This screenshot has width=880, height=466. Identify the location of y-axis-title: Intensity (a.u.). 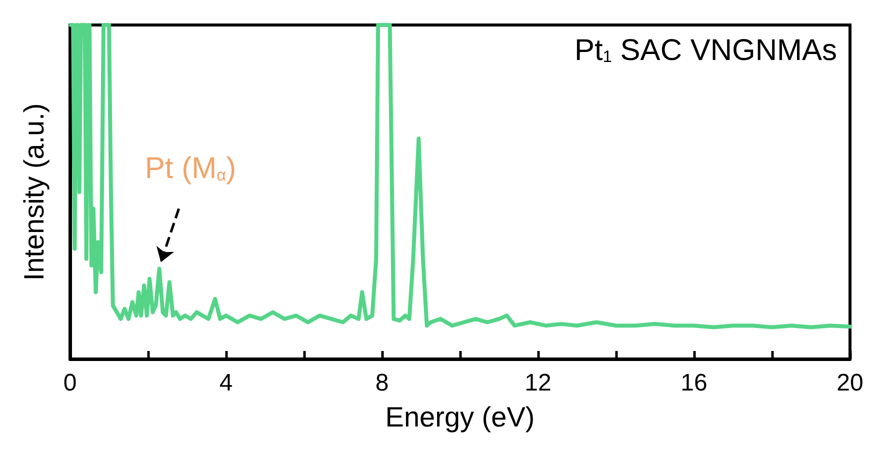
(34, 192).